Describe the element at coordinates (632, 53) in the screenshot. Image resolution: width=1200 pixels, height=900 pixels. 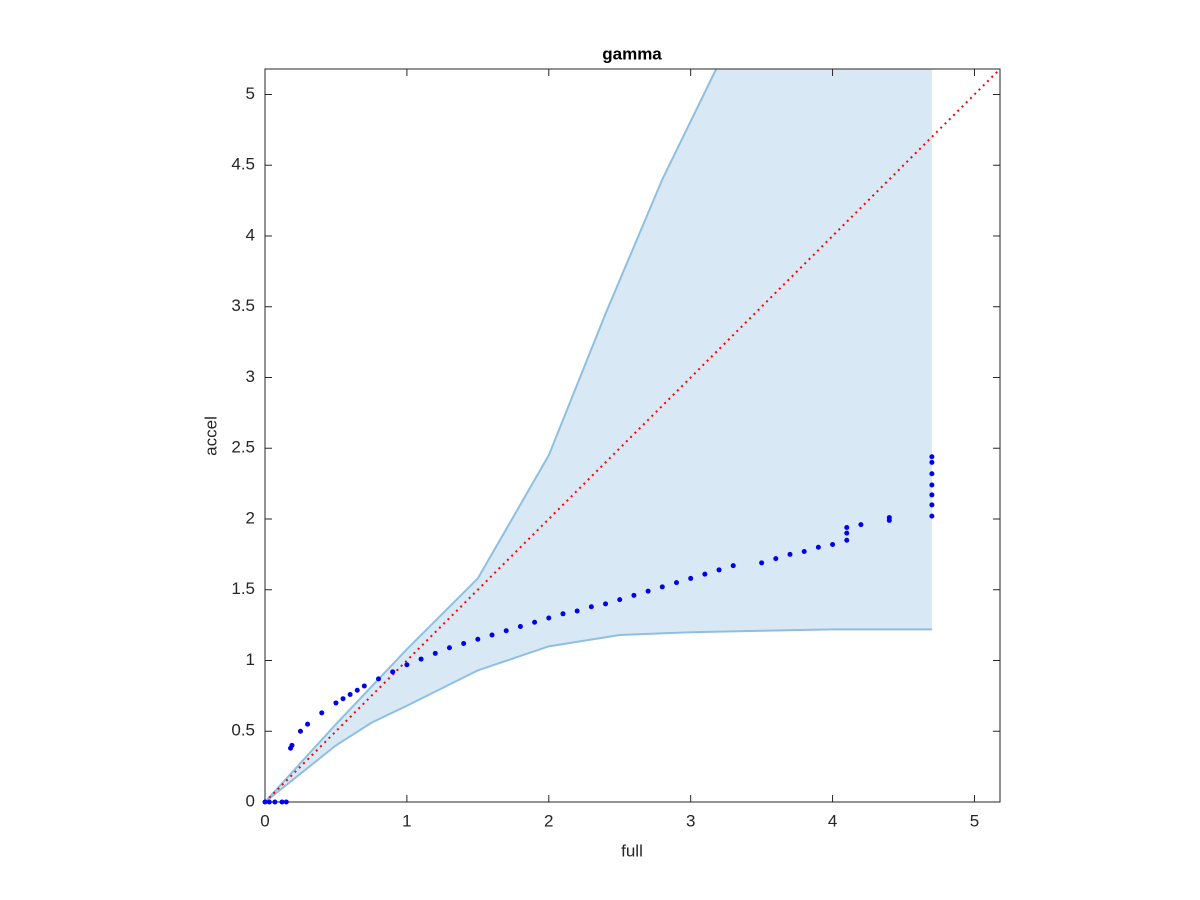
I see `chart-title: gamma` at that location.